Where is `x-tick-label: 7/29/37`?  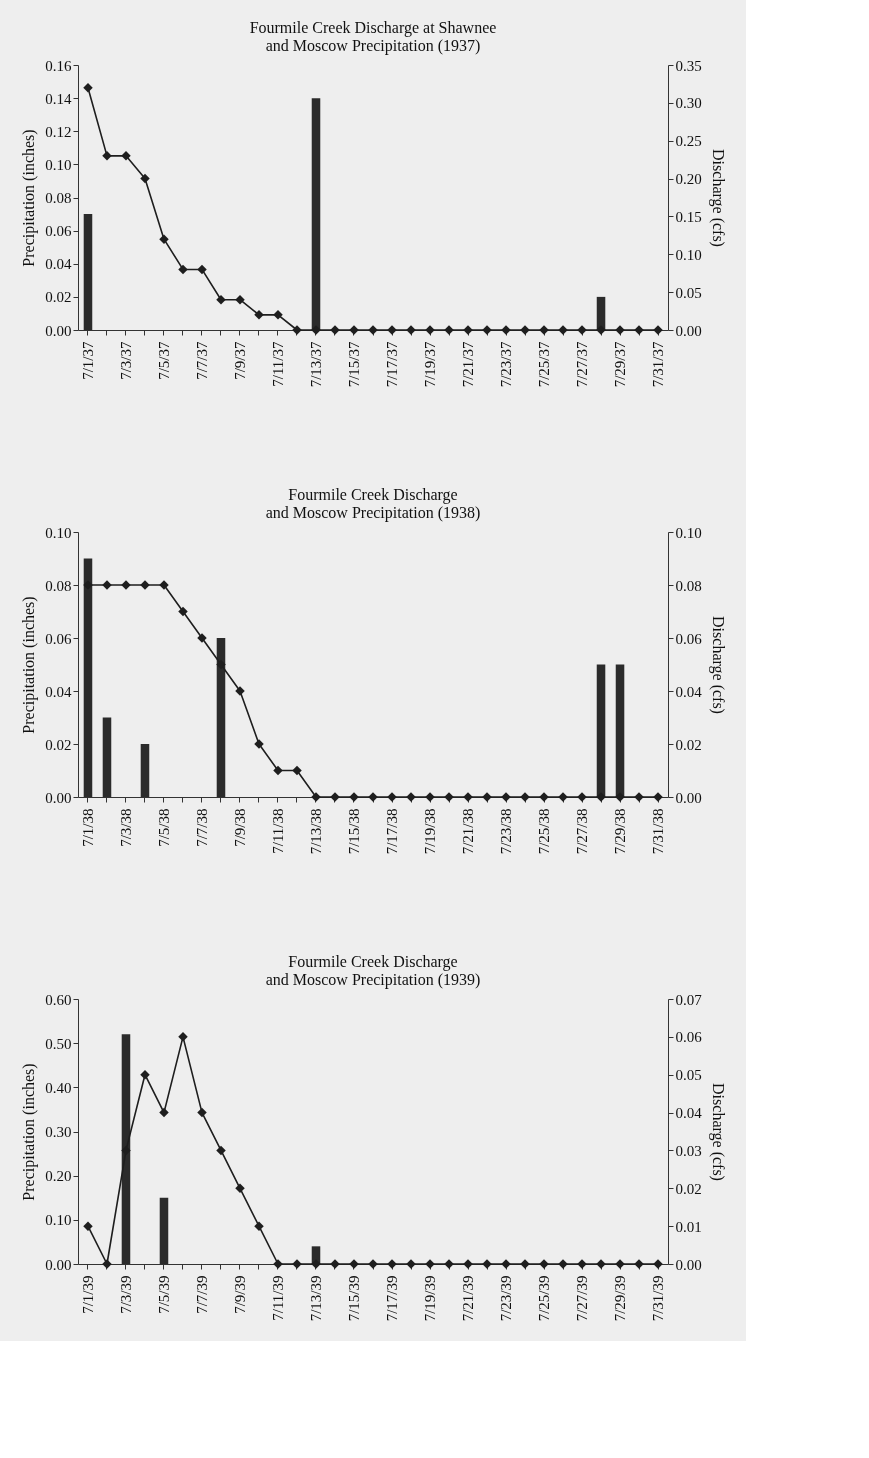 x-tick-label: 7/29/37 is located at coordinates (620, 364).